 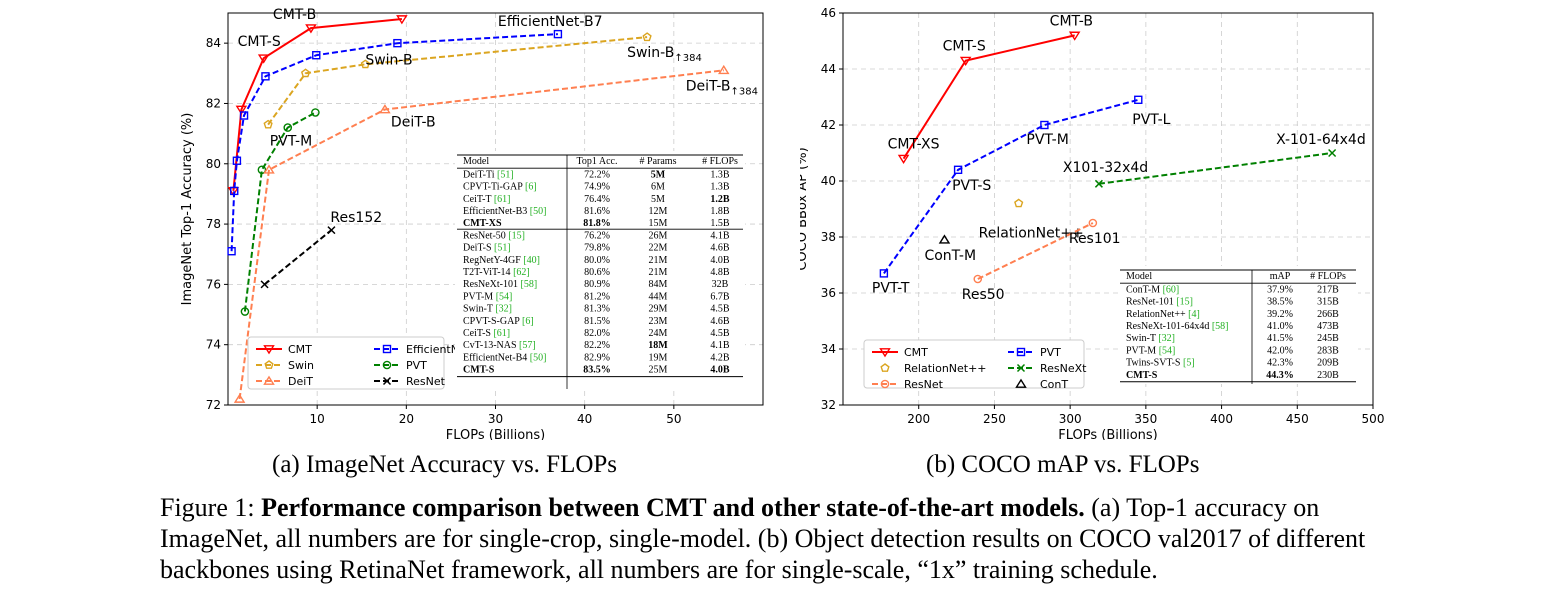 I want to click on table-citation: [50], so click(x=536, y=211).